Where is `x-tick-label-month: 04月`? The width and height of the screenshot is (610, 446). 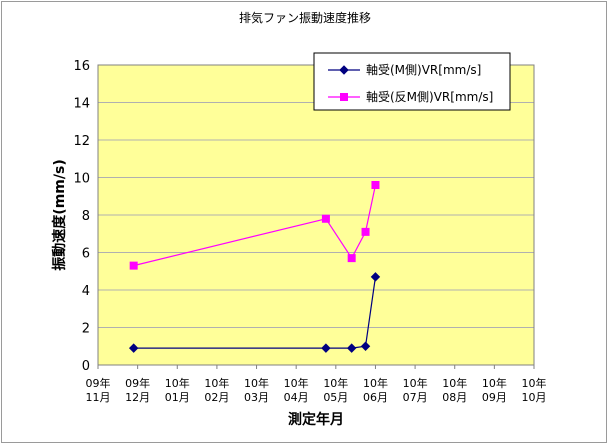
x-tick-label-month: 04月 is located at coordinates (296, 397).